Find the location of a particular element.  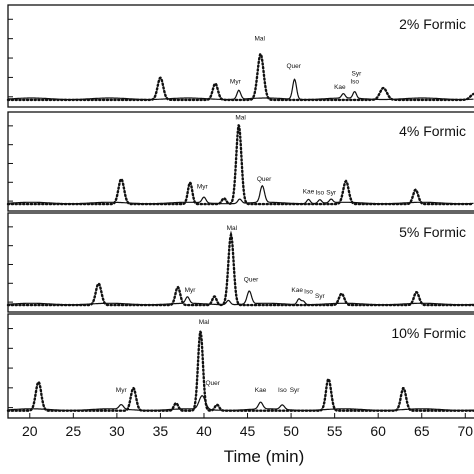

panel-label: 5% Formic is located at coordinates (432, 232).